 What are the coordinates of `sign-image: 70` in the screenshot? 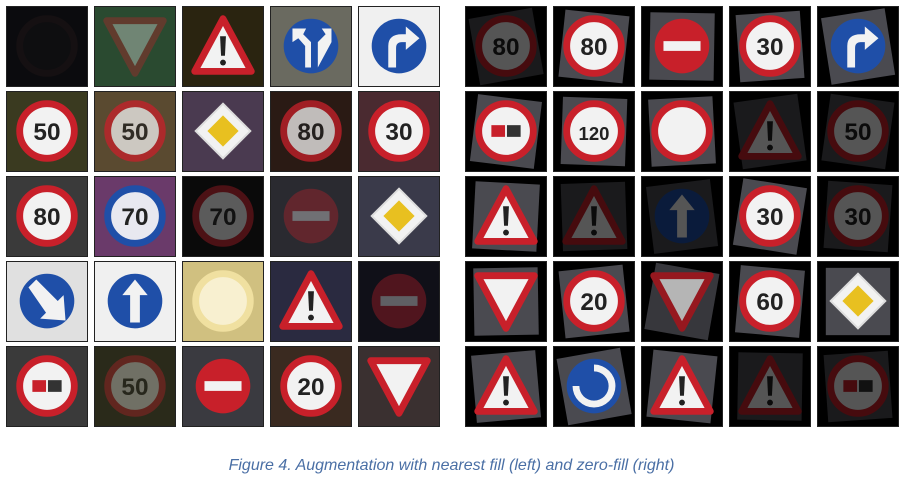 It's located at (223, 216).